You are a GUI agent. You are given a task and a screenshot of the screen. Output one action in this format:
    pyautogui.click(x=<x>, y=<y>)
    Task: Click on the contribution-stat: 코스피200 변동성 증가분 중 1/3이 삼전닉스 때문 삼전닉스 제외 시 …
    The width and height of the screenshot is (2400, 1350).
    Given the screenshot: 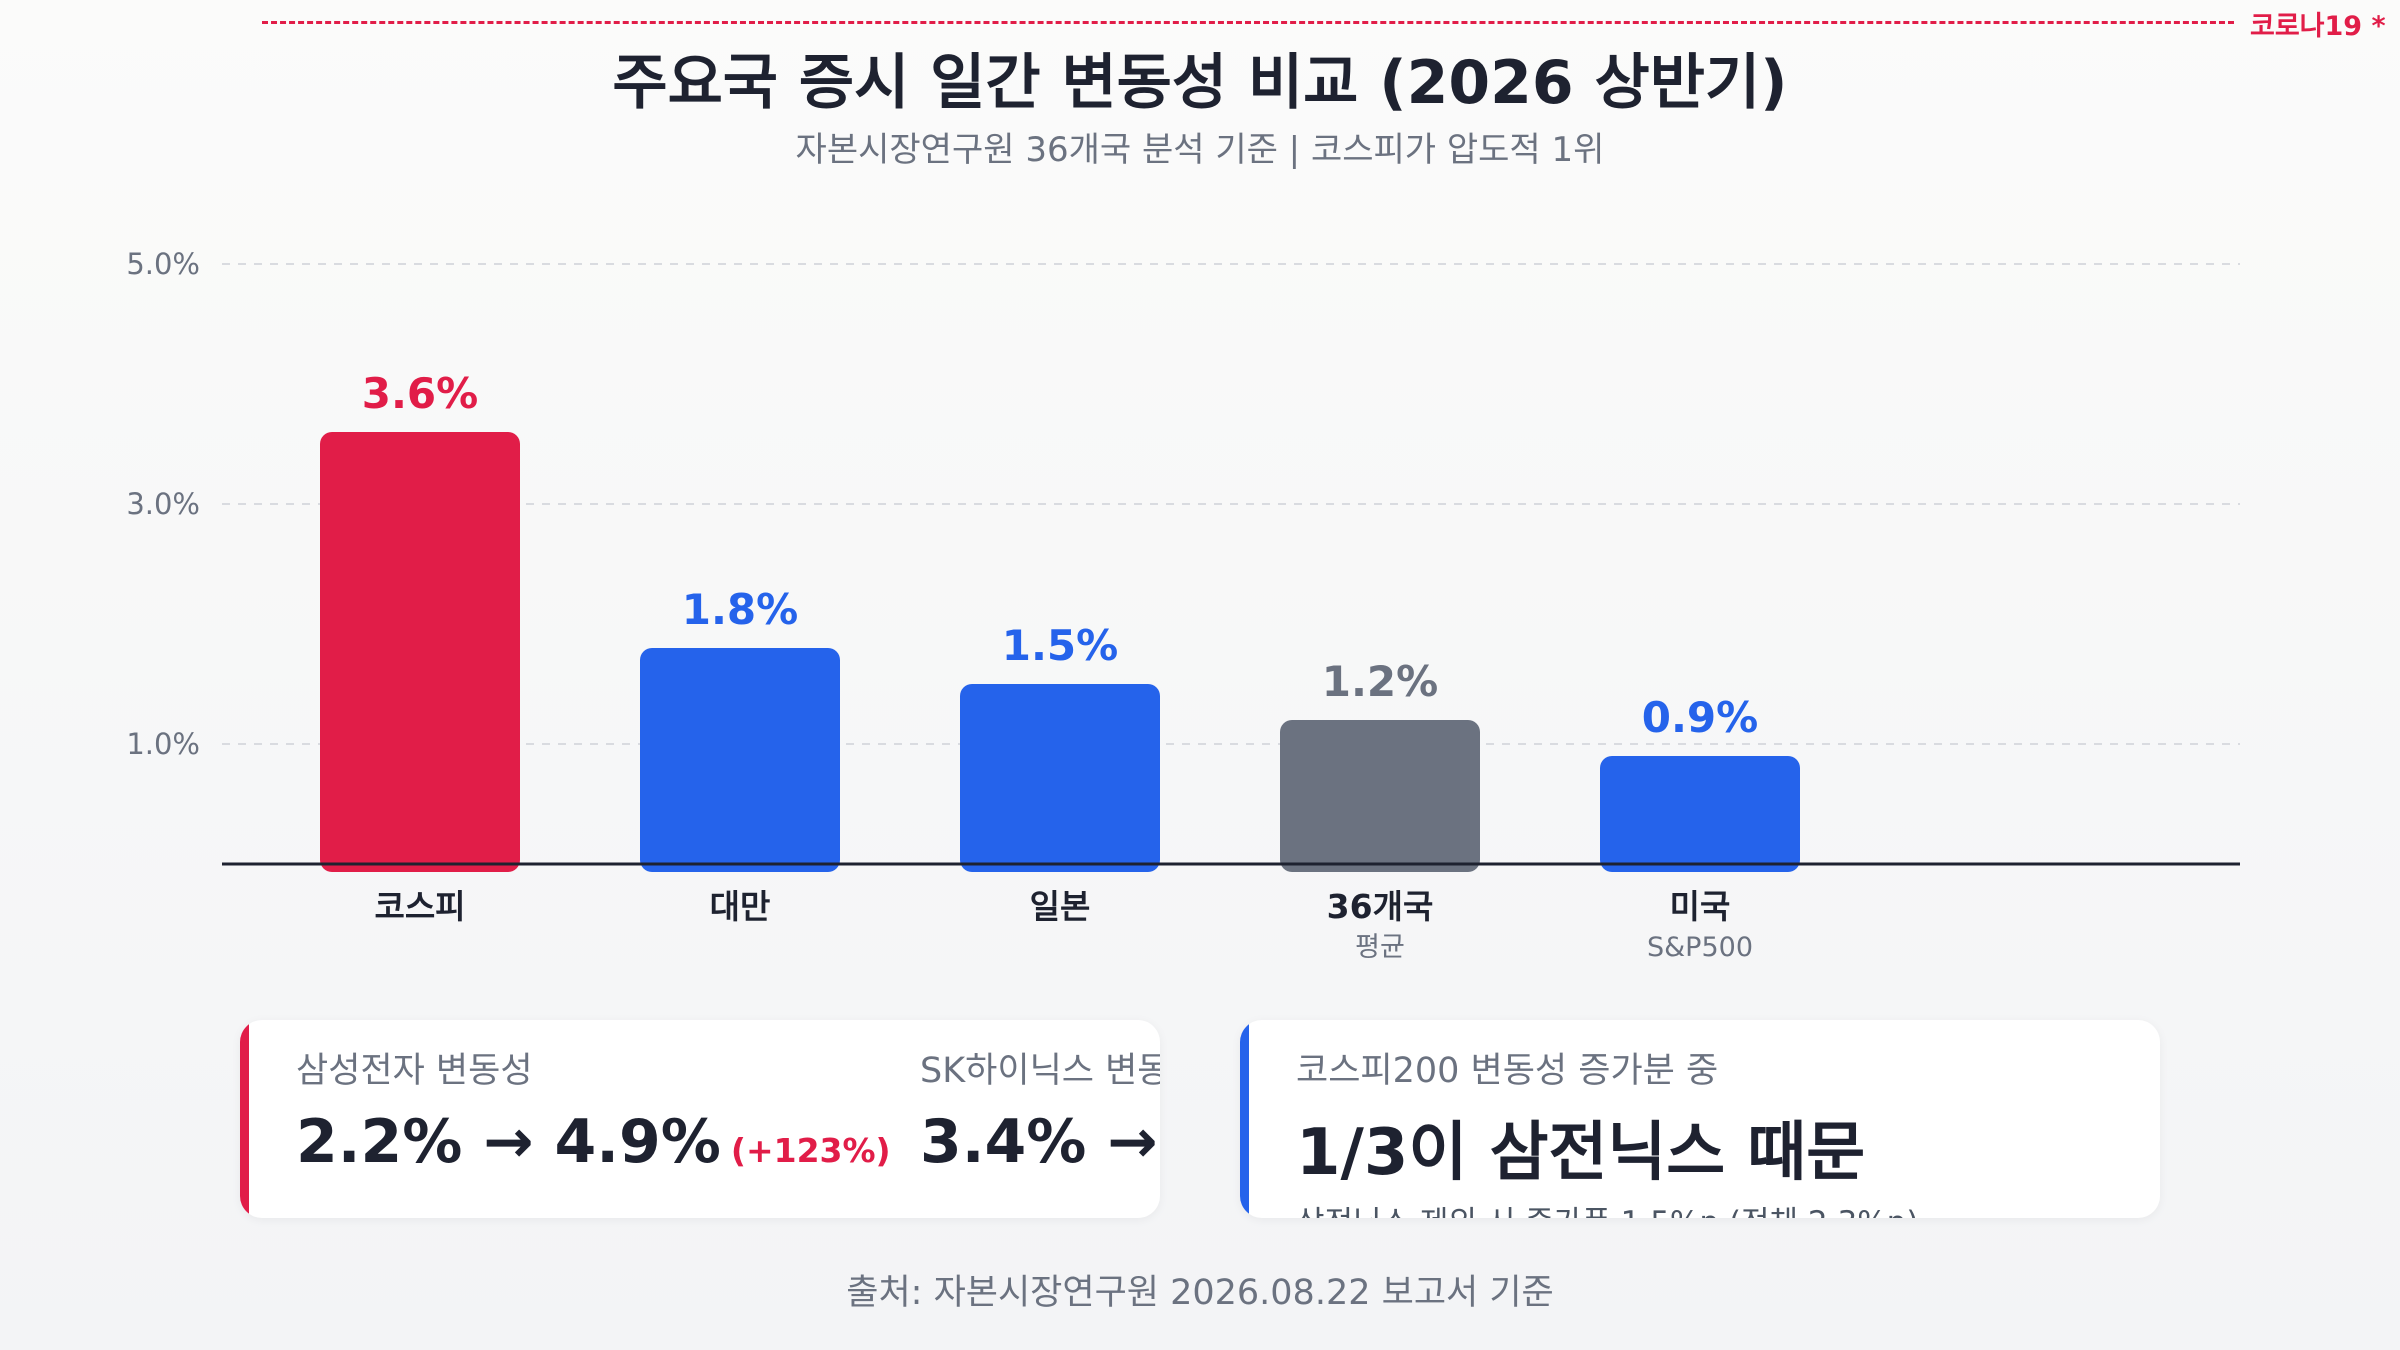 What is the action you would take?
    pyautogui.click(x=1607, y=1130)
    